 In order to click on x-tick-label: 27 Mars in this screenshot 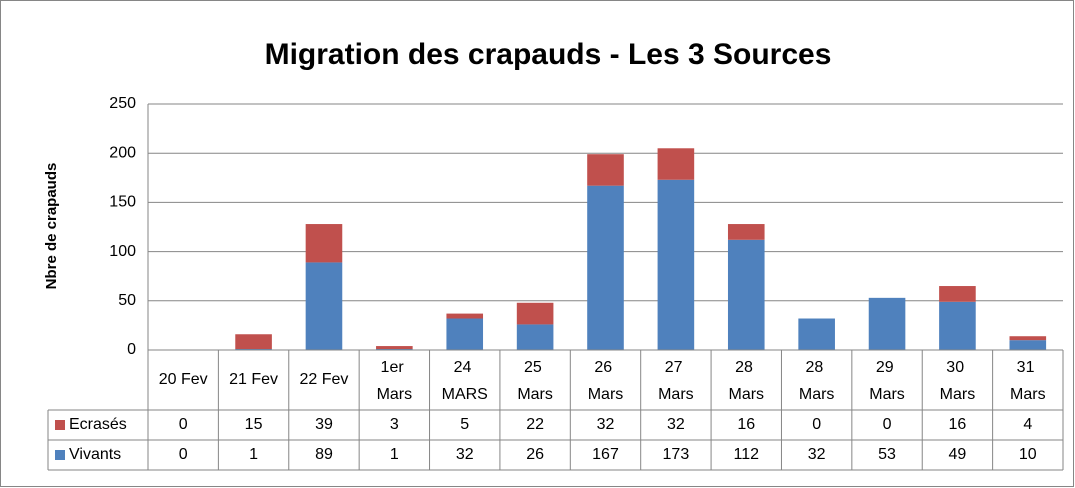, I will do `click(676, 381)`.